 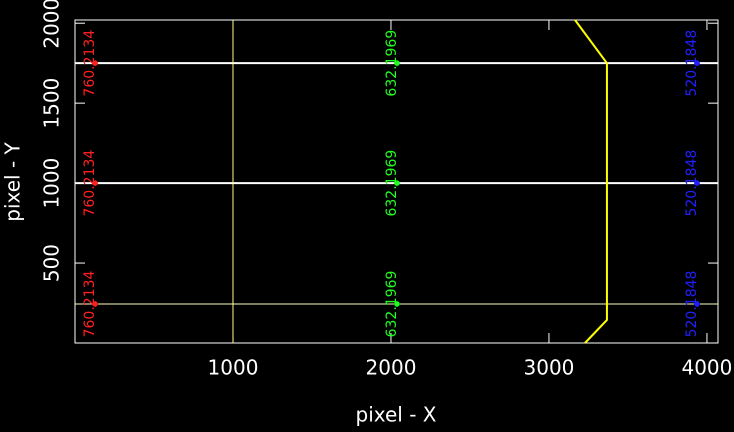 I want to click on y-axis-label: pixel - Y, so click(x=13, y=181).